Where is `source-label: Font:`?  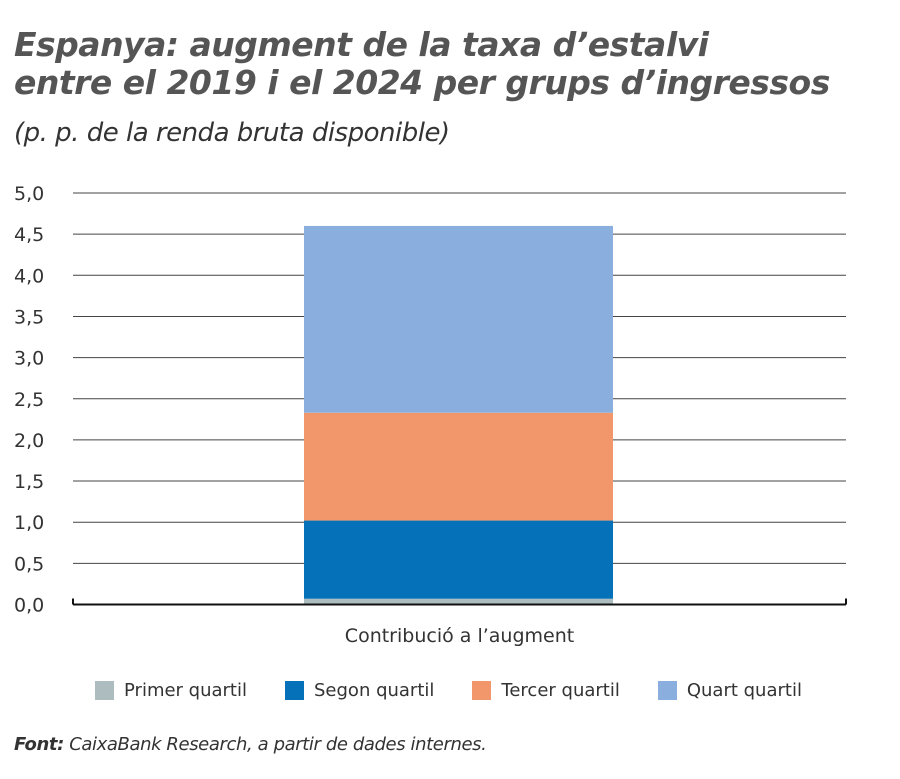 source-label: Font: is located at coordinates (39, 744).